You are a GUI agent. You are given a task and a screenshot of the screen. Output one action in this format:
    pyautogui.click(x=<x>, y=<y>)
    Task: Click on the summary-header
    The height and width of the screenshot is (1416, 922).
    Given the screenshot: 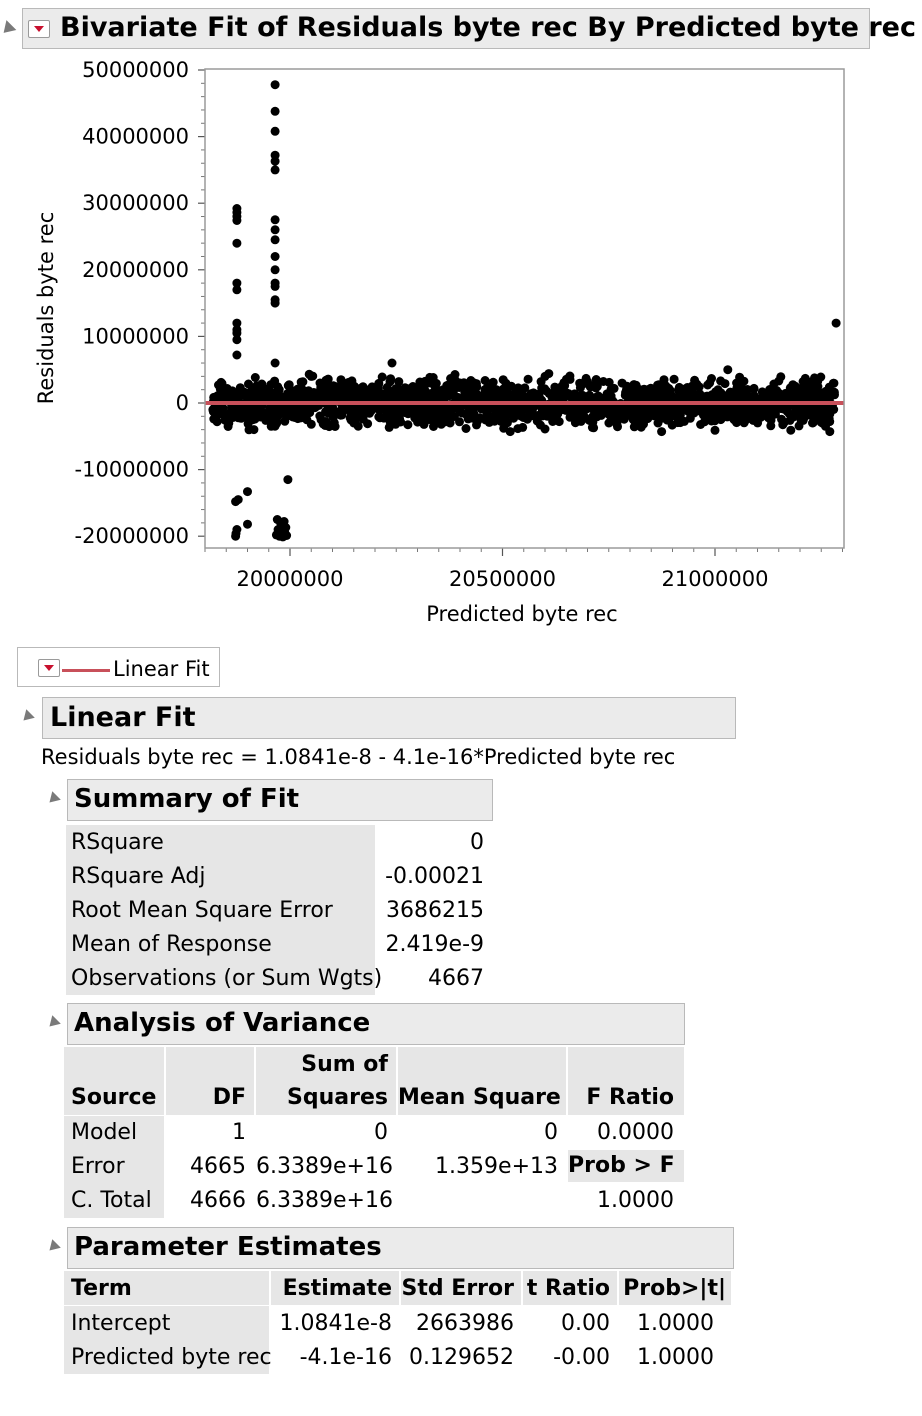 What is the action you would take?
    pyautogui.click(x=280, y=800)
    